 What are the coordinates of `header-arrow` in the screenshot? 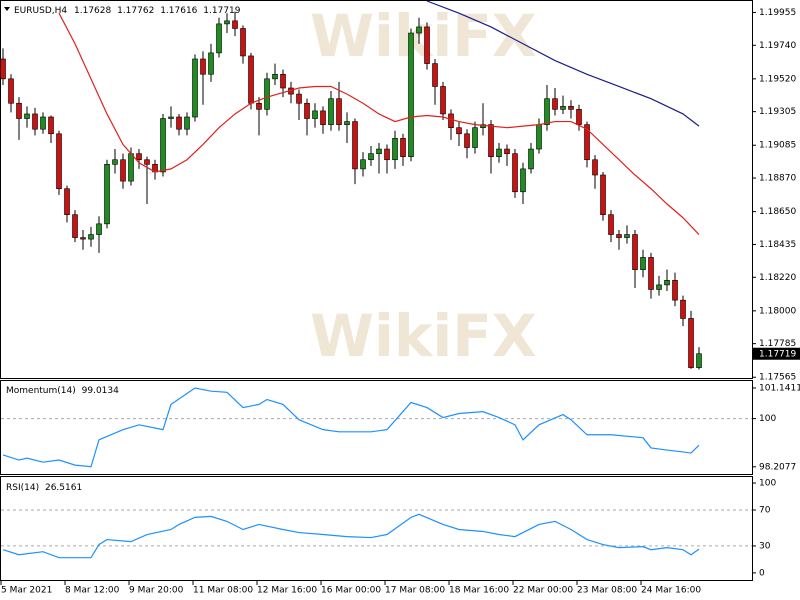 It's located at (7, 9).